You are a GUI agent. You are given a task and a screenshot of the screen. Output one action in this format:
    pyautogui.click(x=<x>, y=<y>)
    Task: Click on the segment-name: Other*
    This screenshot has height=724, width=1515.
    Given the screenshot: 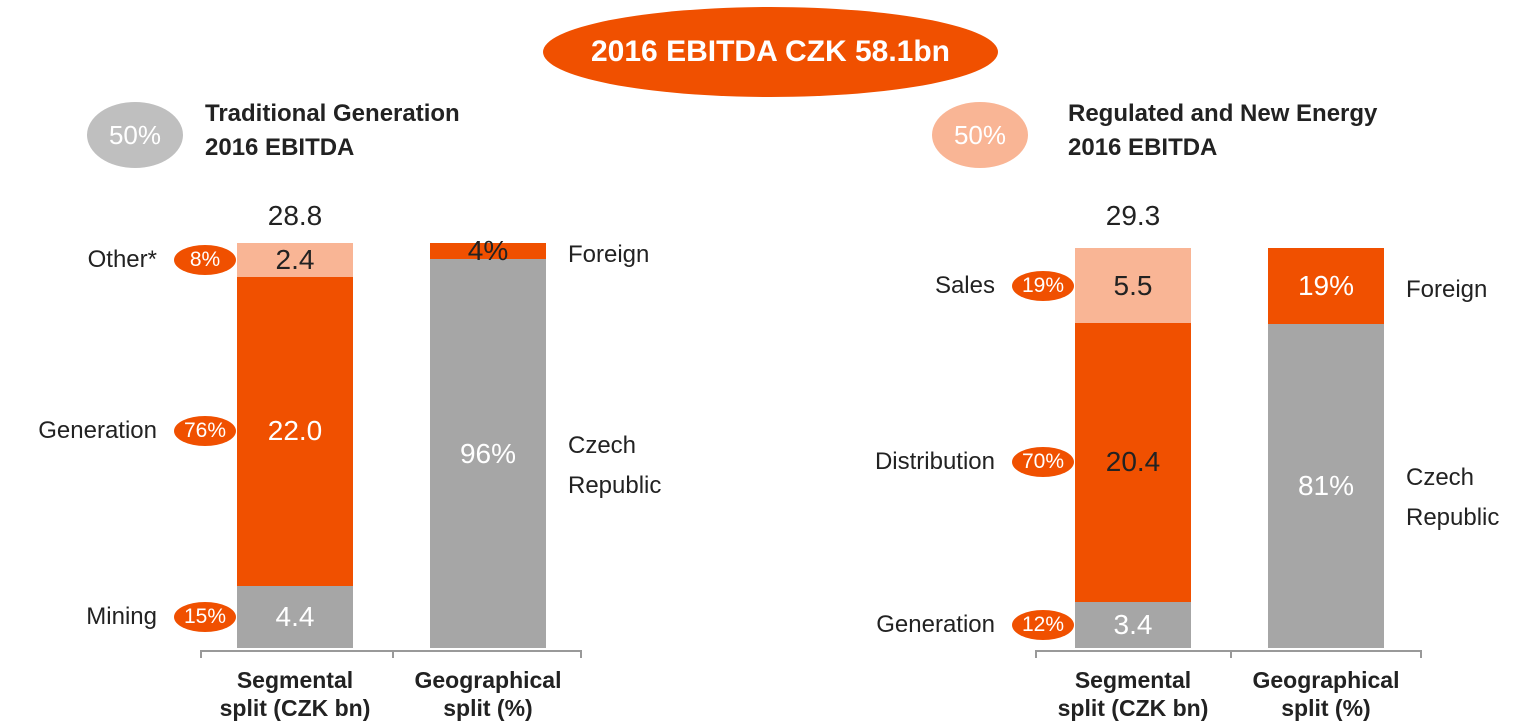 What is the action you would take?
    pyautogui.click(x=122, y=259)
    